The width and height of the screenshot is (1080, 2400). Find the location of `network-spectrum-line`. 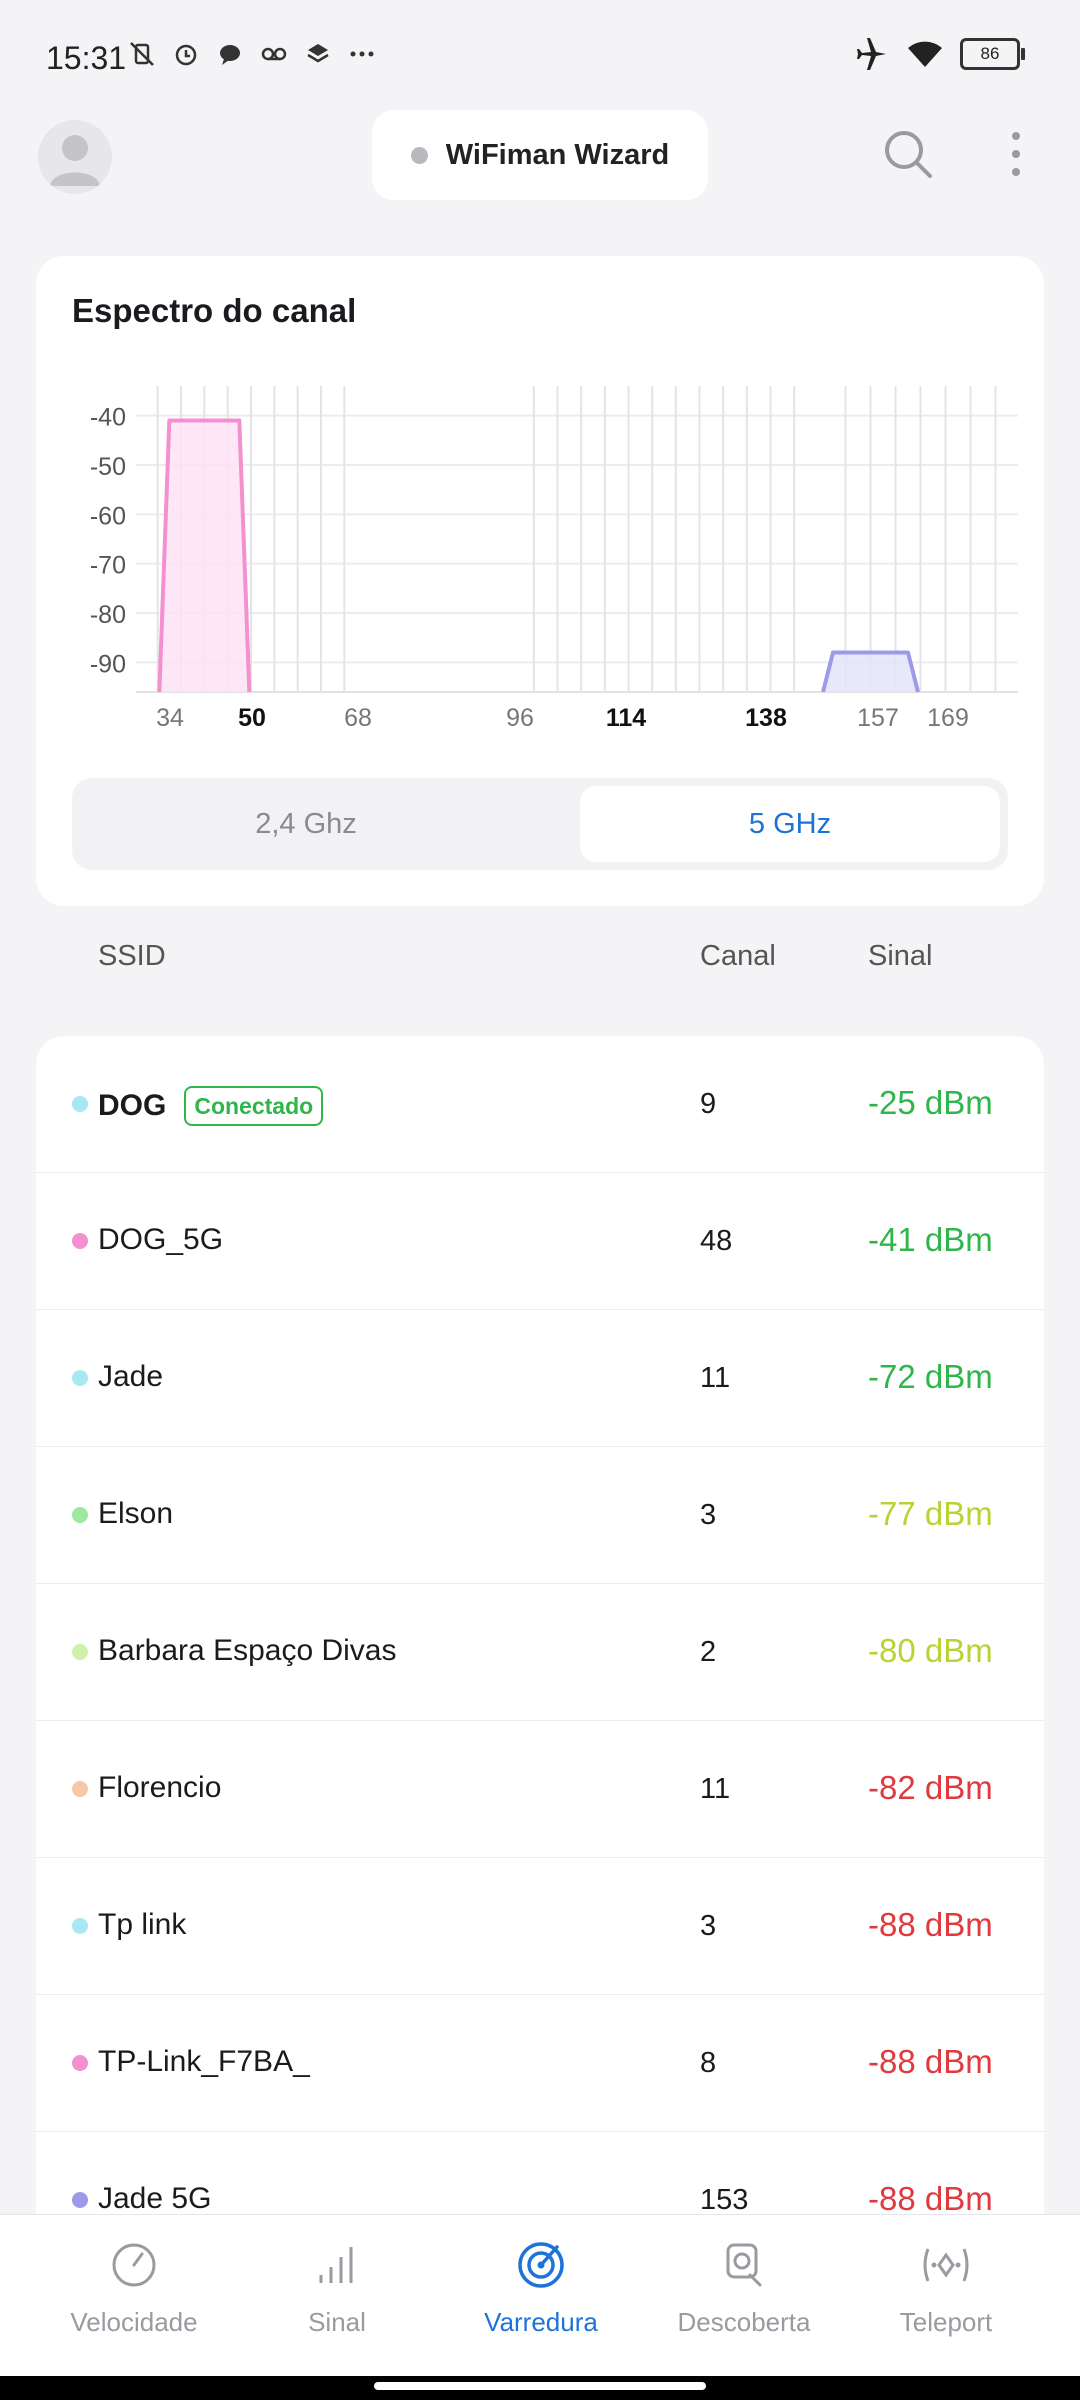

network-spectrum-line is located at coordinates (204, 555).